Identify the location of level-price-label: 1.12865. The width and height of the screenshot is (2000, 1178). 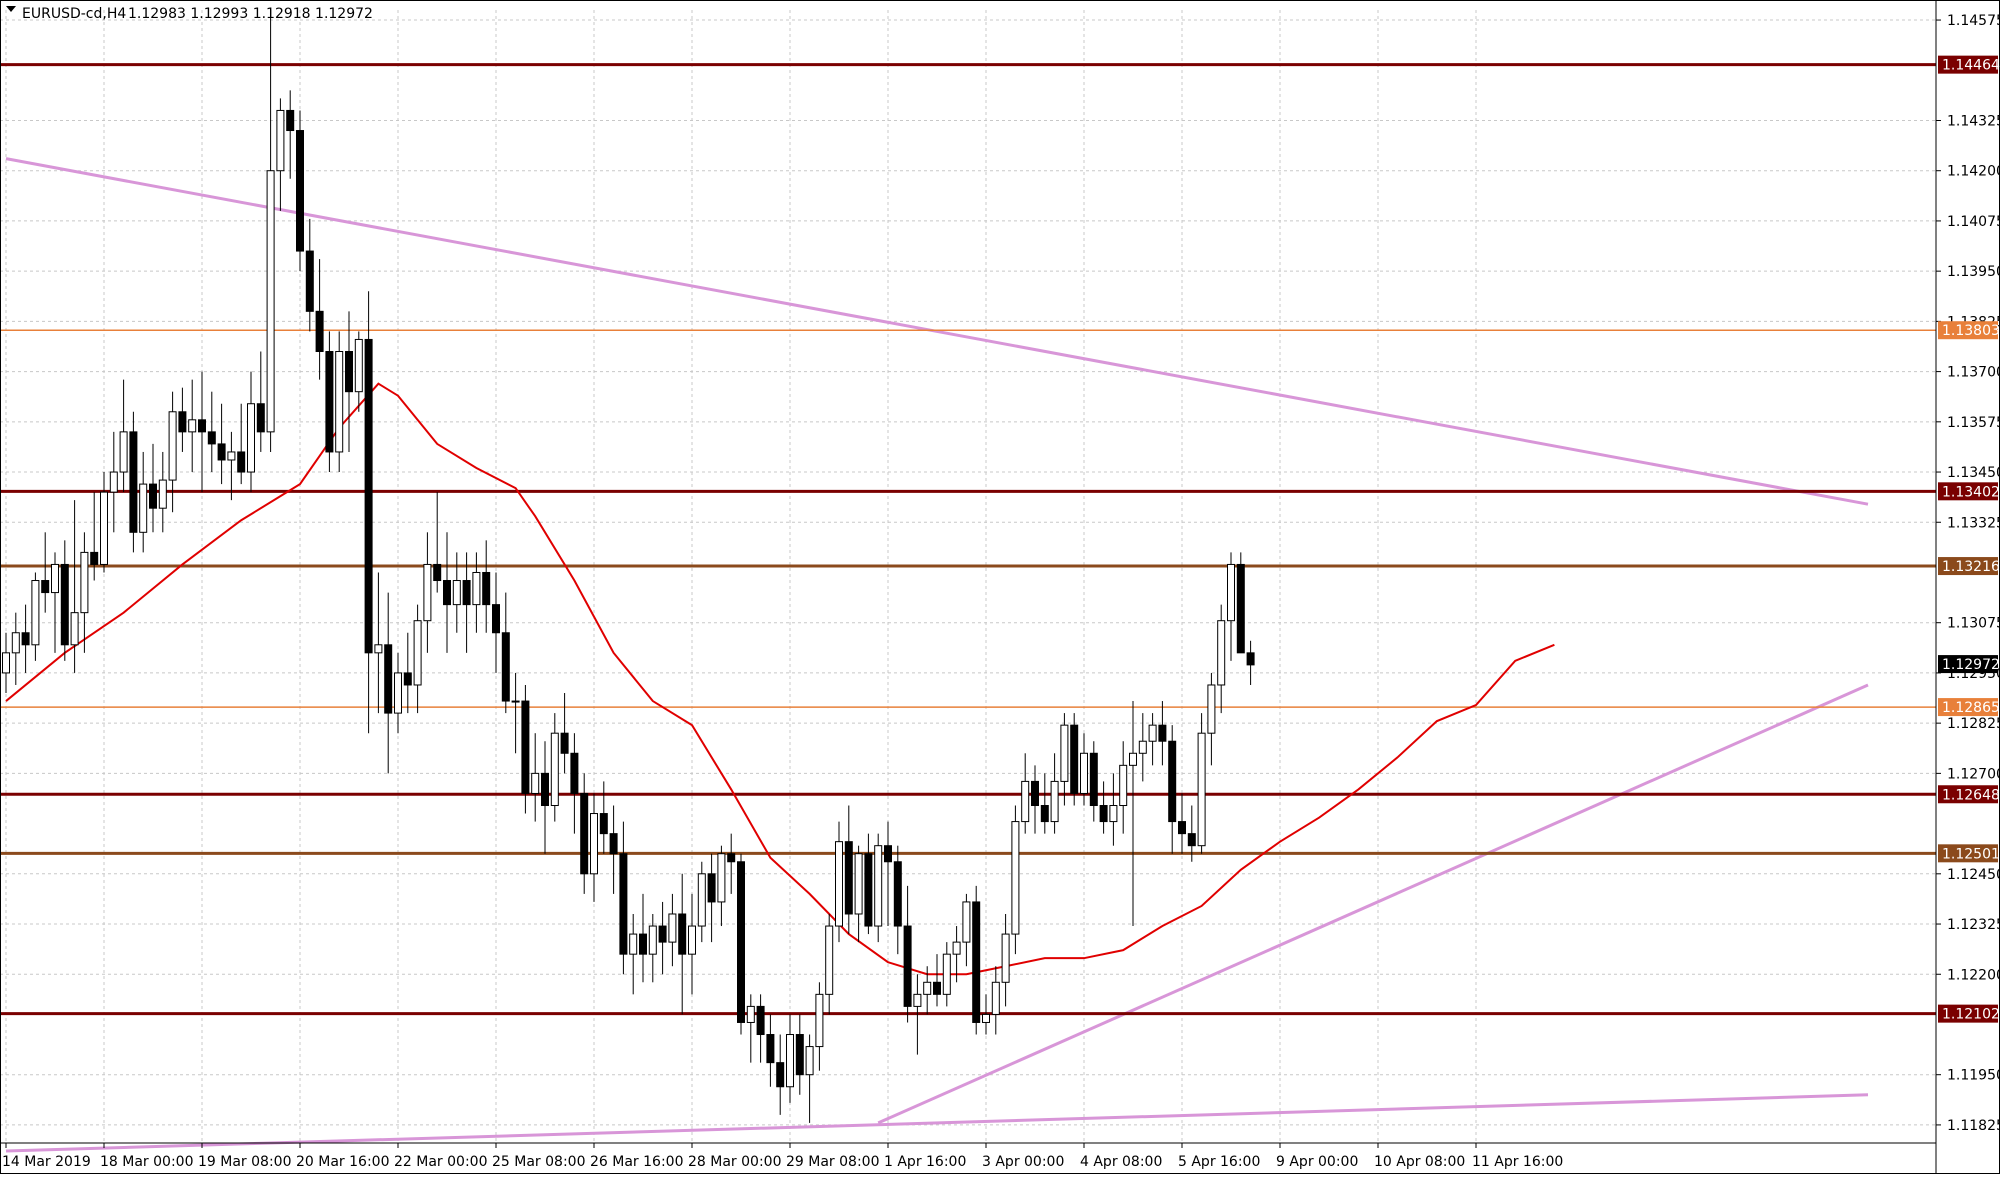
(1971, 708).